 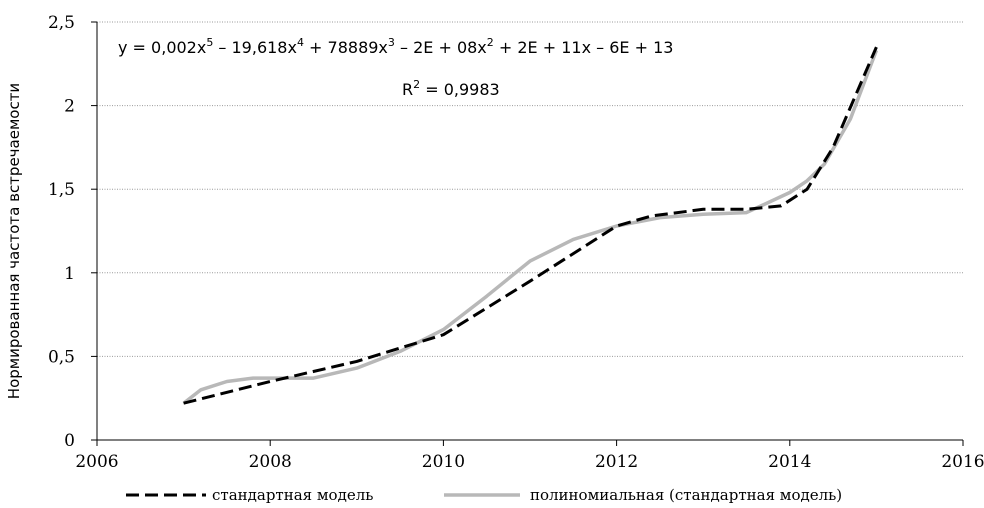 What do you see at coordinates (162, 47) in the screenshot?
I see `text-segment: y = 0,002x` at bounding box center [162, 47].